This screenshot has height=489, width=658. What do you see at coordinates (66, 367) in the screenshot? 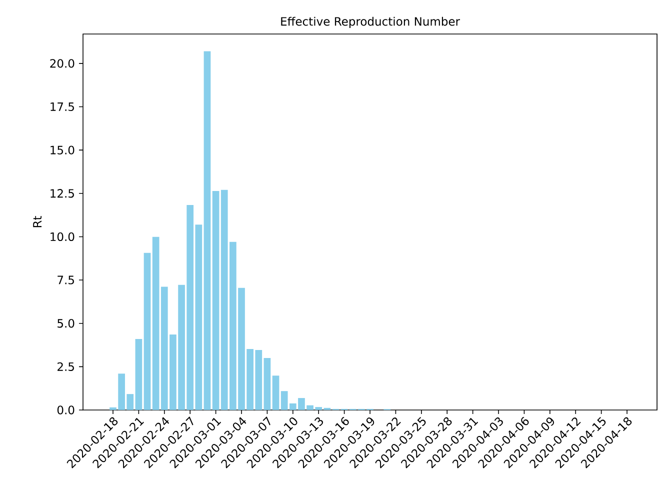
I see `y-tick-label: 2.5` at bounding box center [66, 367].